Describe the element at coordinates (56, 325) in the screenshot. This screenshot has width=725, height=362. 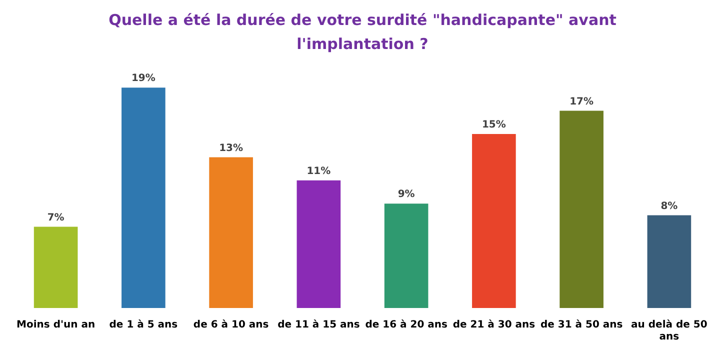
I see `x-tick-label: Moins d'un an` at that location.